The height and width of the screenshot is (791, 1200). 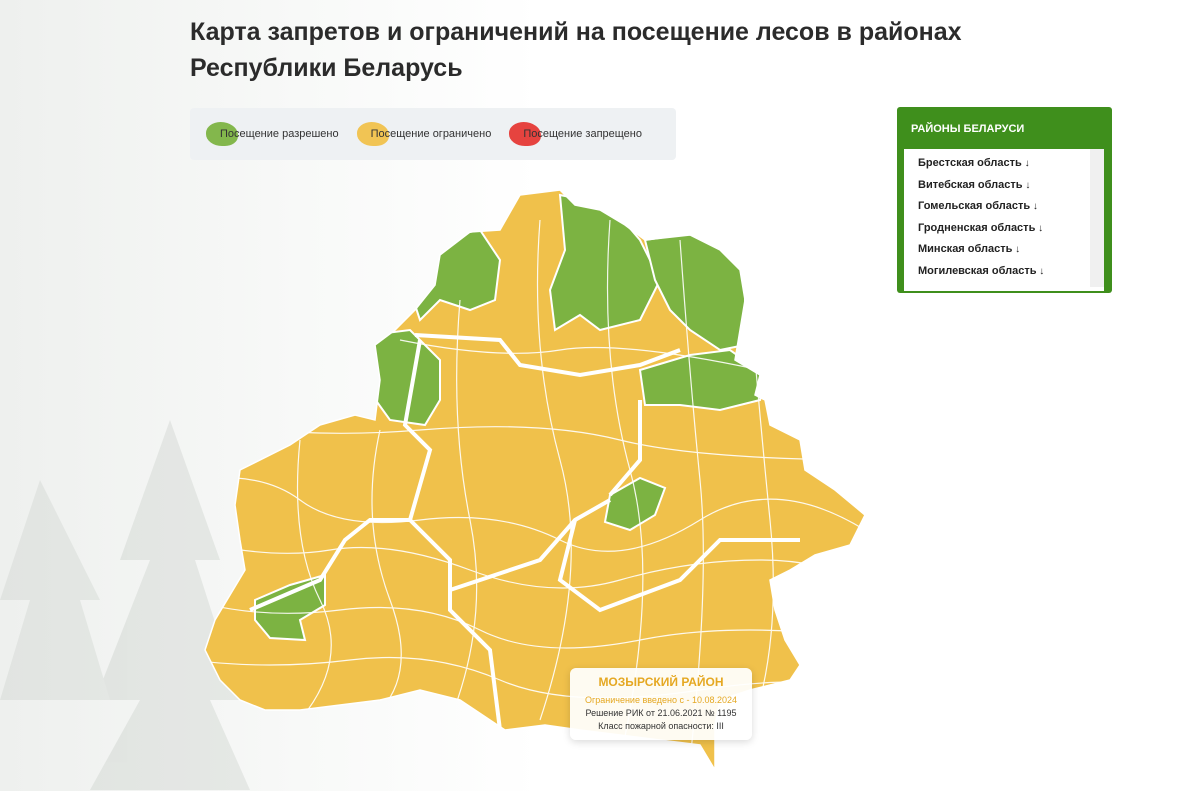 I want to click on legend-label: Посещение запрещено, so click(x=582, y=134).